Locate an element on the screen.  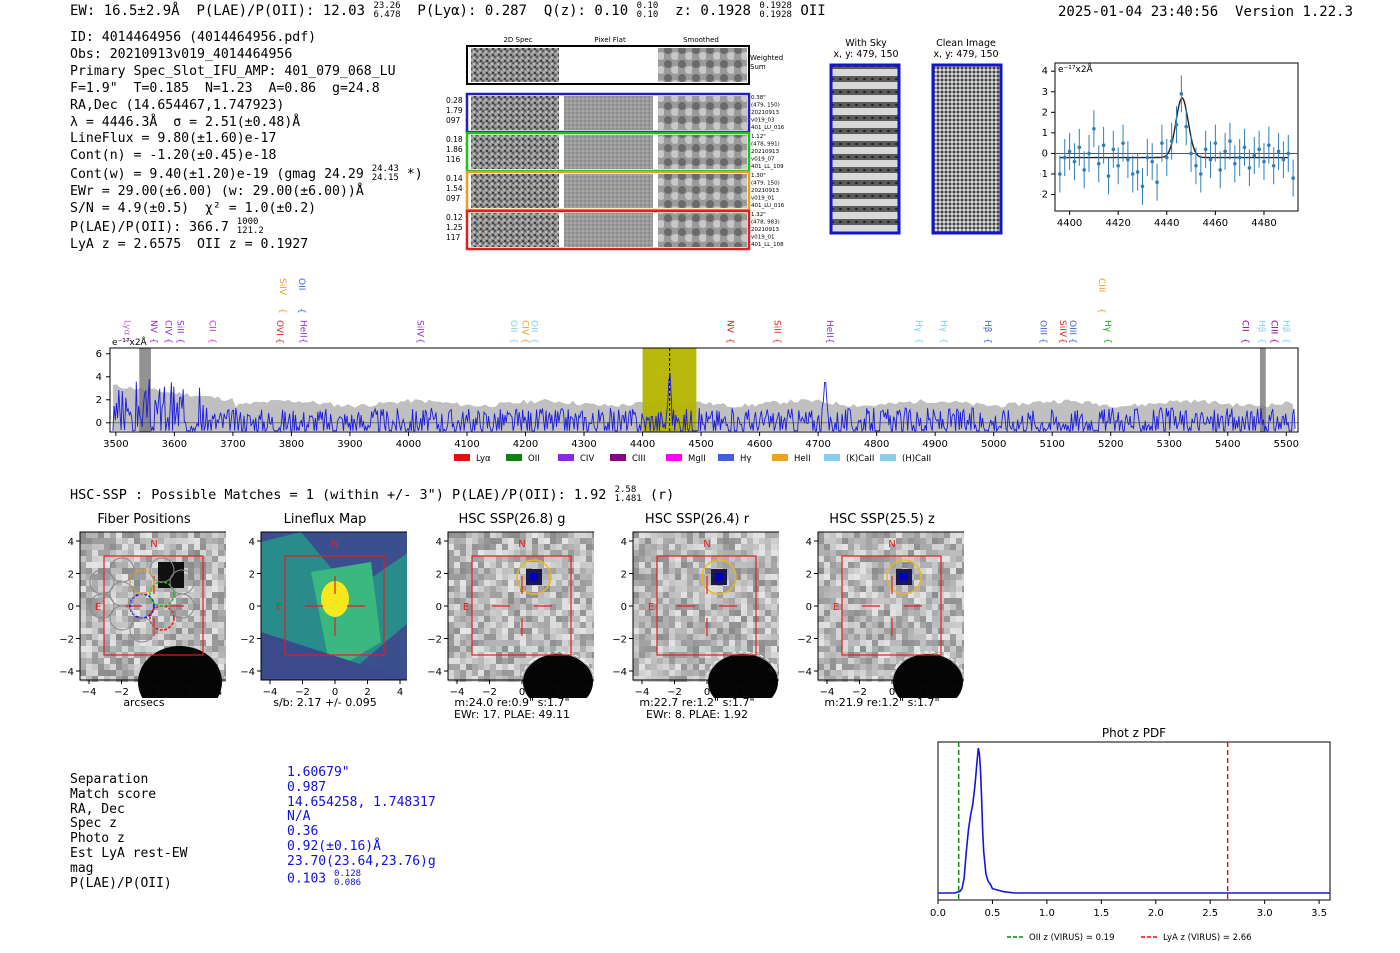
spec-row-left-0: 0.28 is located at coordinates (454, 100).